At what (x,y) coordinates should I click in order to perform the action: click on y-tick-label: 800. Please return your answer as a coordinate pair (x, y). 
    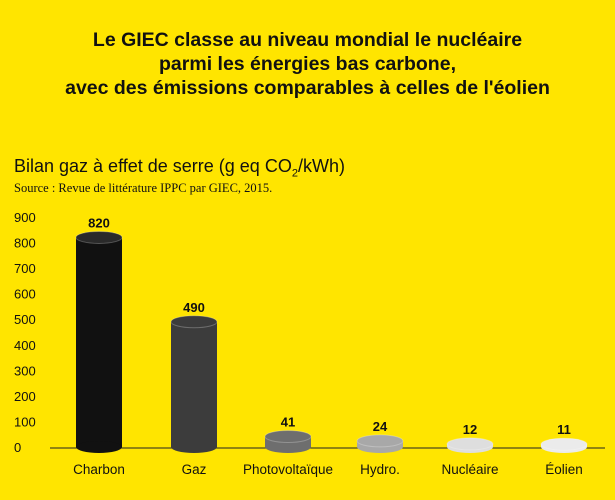
    Looking at the image, I should click on (25, 243).